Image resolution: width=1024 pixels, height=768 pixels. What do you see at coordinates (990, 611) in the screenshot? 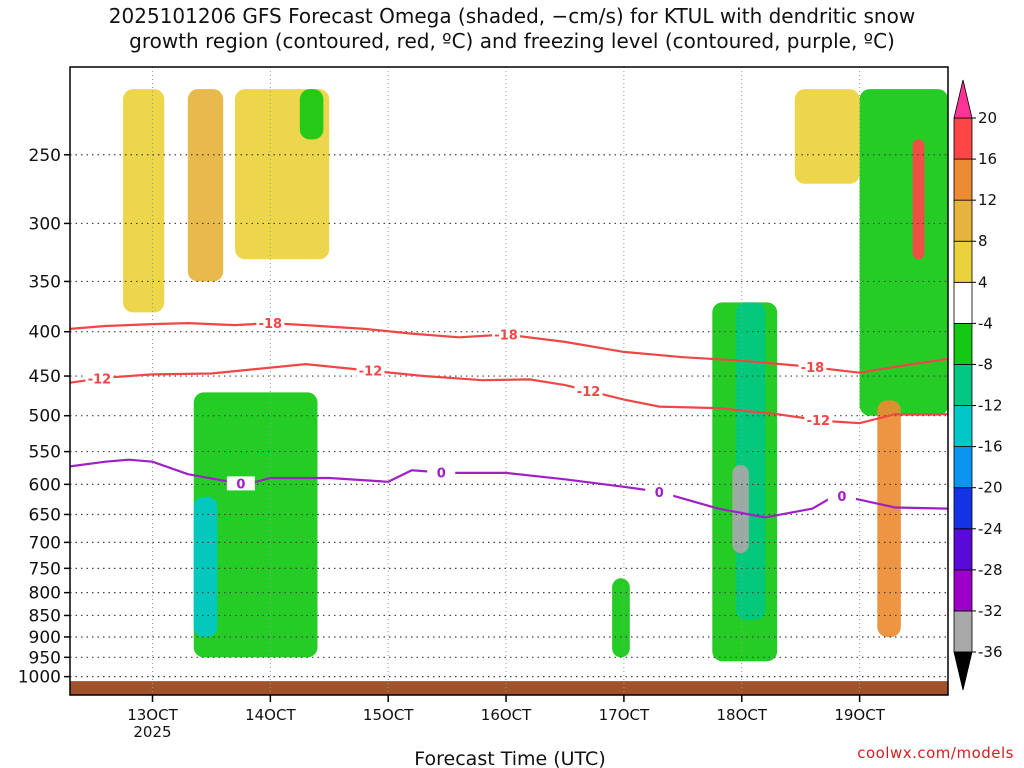
I see `colorbar-tick-label: -32` at bounding box center [990, 611].